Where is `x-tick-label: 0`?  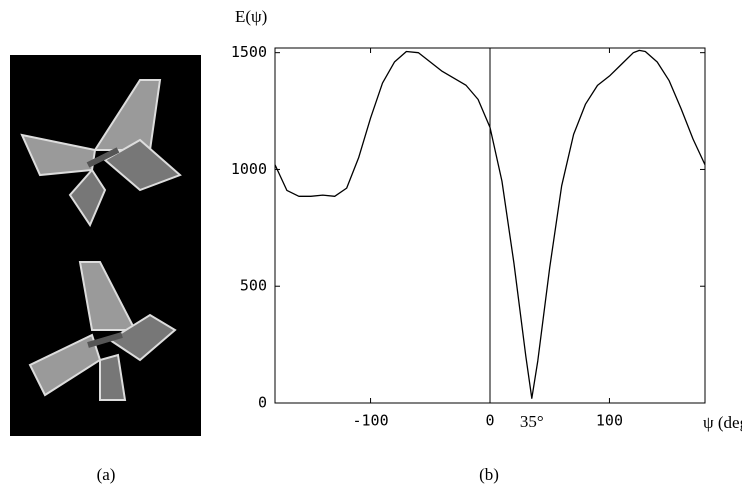 x-tick-label: 0 is located at coordinates (489, 421).